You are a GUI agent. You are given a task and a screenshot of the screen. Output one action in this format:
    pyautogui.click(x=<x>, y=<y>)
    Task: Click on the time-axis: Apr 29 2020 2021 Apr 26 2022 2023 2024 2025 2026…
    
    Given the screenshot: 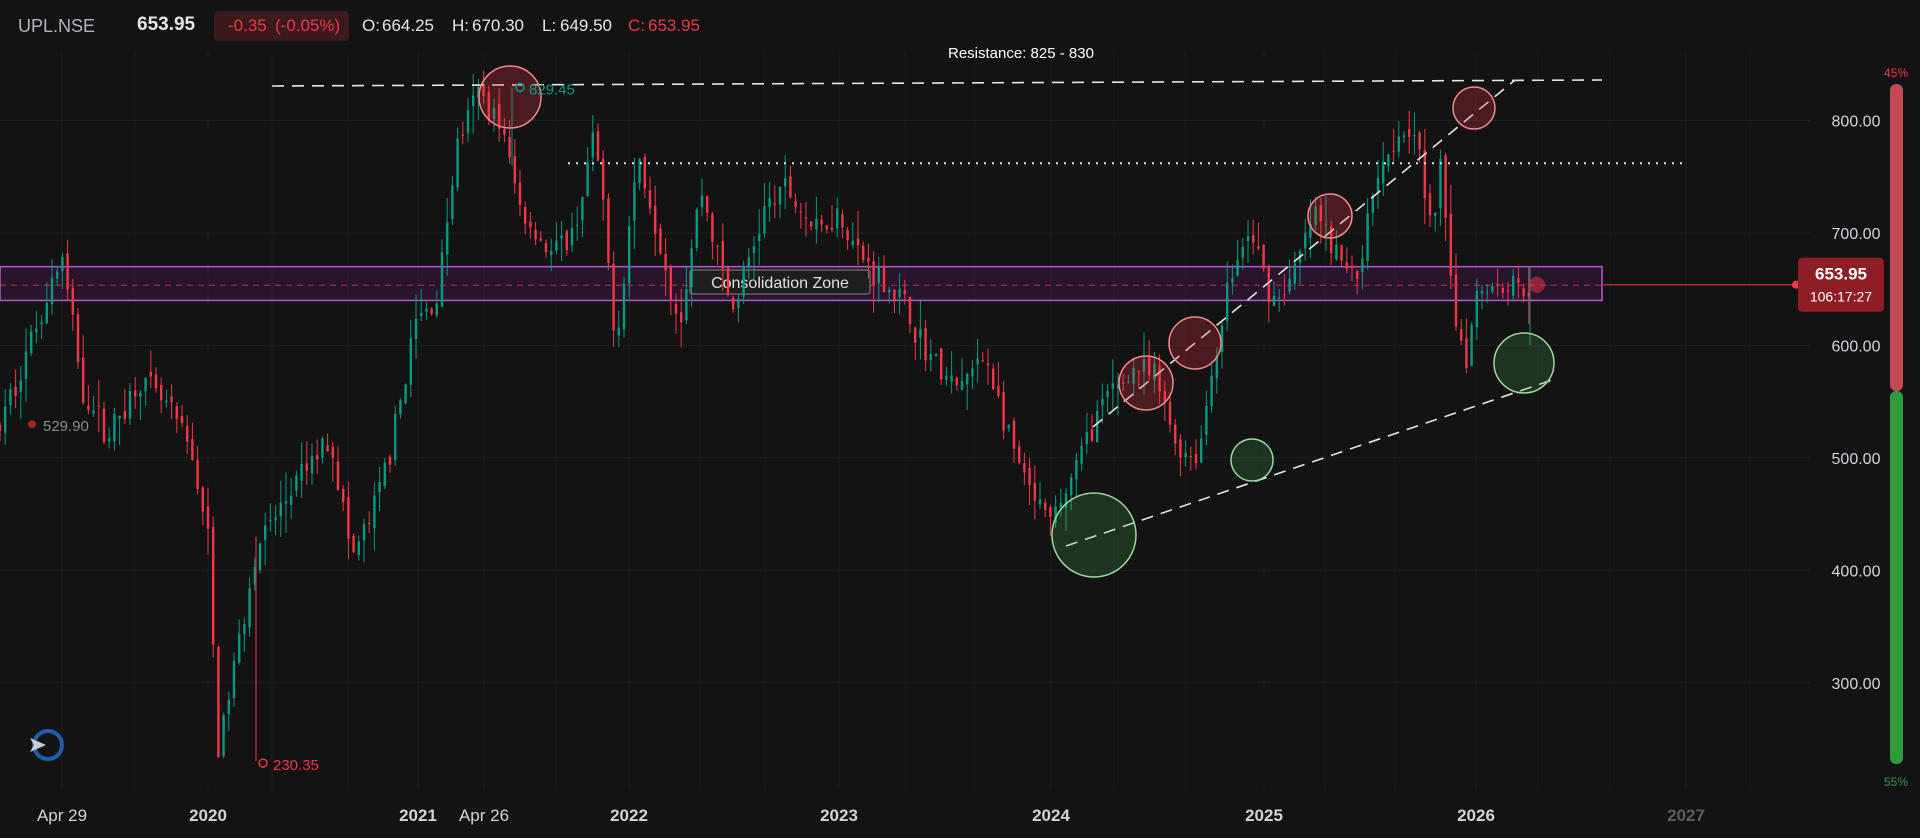 What is the action you would take?
    pyautogui.click(x=871, y=815)
    